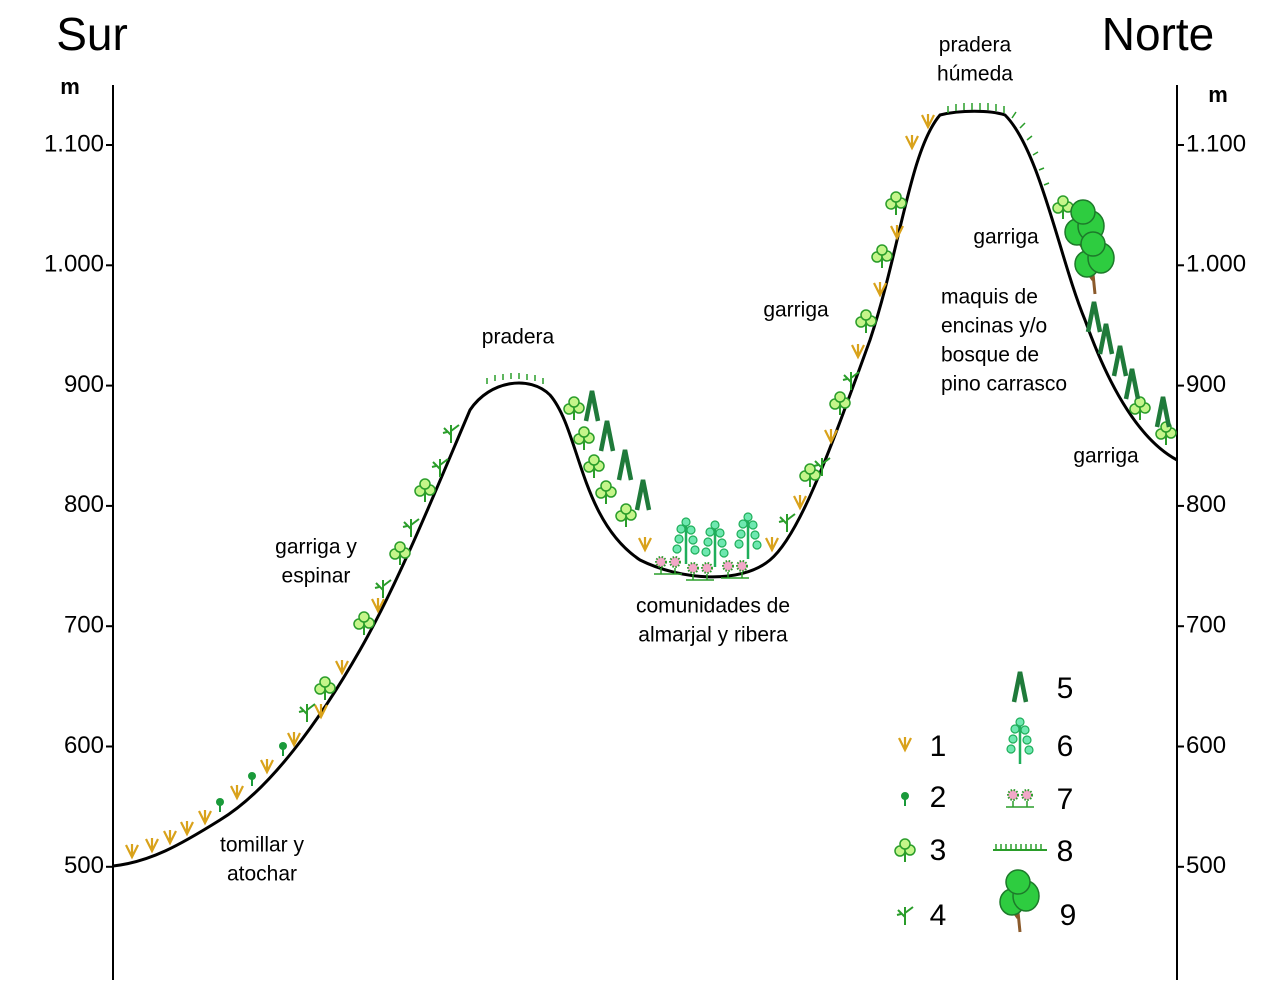 The image size is (1269, 983). I want to click on legend-label: 2, so click(938, 797).